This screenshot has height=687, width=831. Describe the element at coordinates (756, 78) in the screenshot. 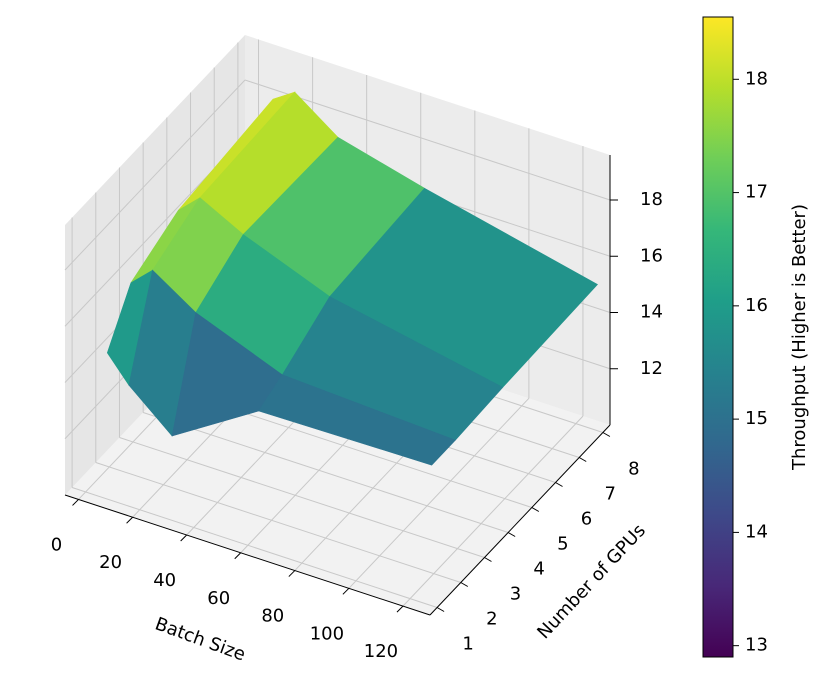

I see `colorbar-tick-label: 18` at that location.